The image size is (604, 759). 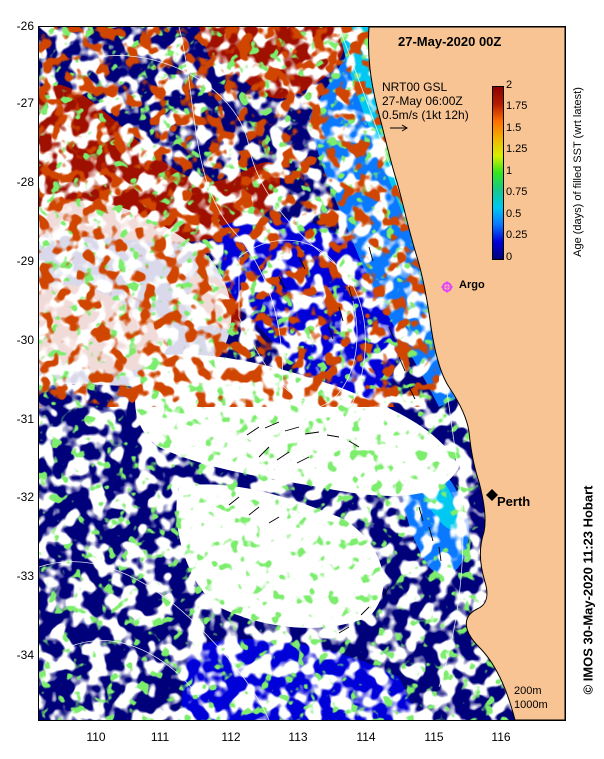 I want to click on product-legend: NRT00 GSL 27-May 06:00Z 0.5m/s (1kt 12h), so click(x=425, y=101).